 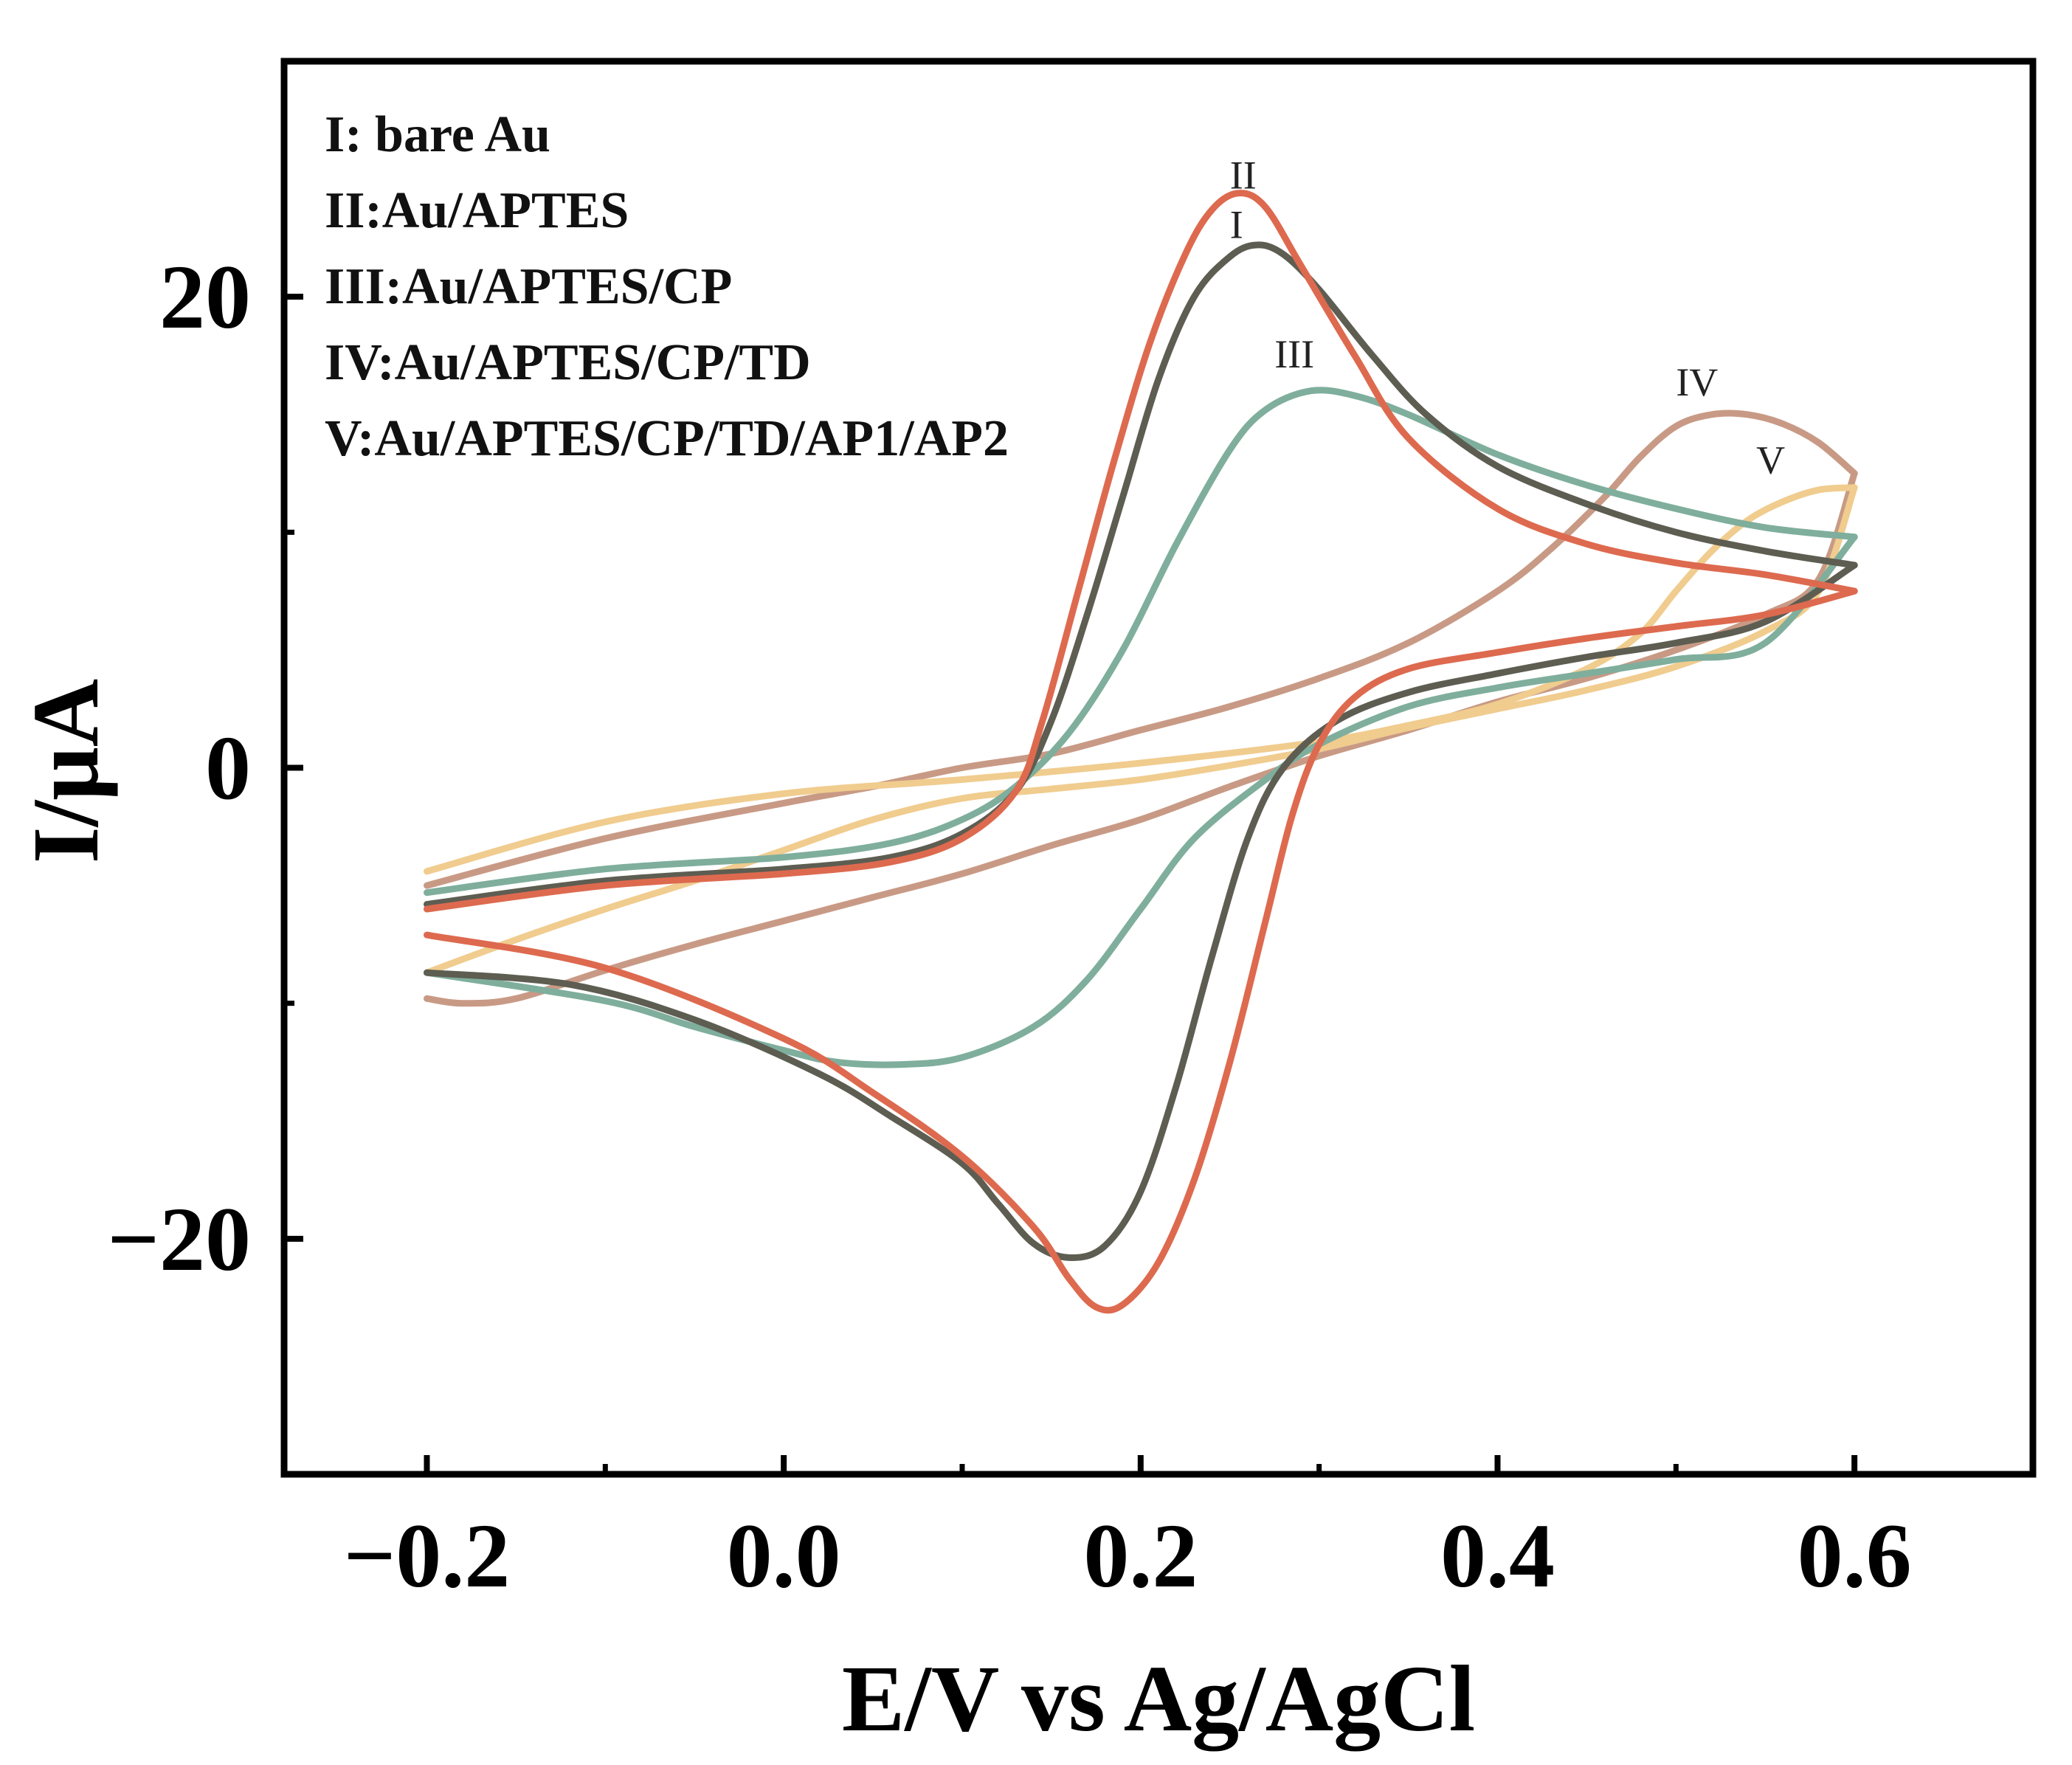 I want to click on curve-label-iii: III, so click(x=1294, y=354).